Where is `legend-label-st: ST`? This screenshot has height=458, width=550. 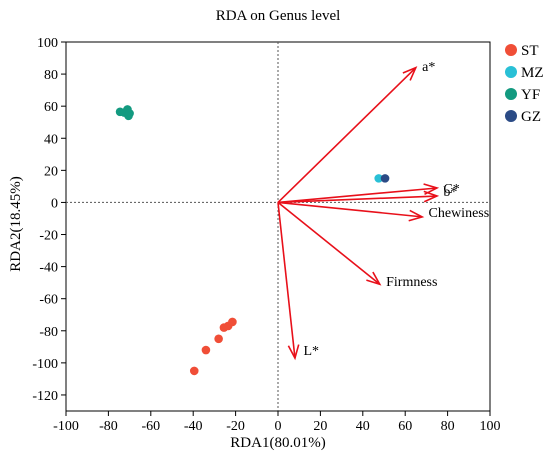 legend-label-st: ST is located at coordinates (530, 51).